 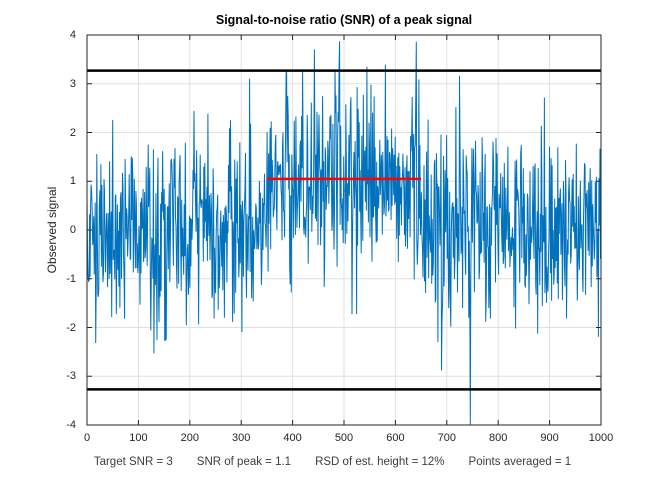 What do you see at coordinates (498, 438) in the screenshot?
I see `x-tick-label: 800` at bounding box center [498, 438].